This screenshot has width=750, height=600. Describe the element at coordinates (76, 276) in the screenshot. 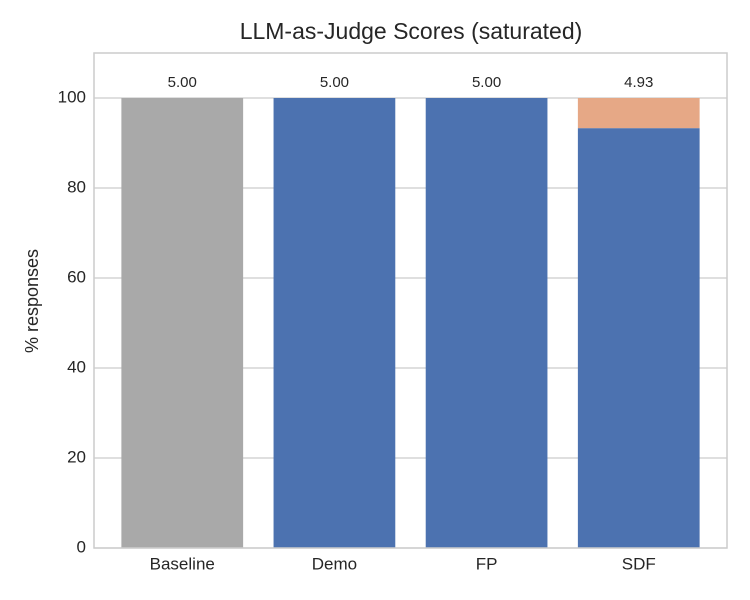

I see `y-tick-label: 60` at that location.